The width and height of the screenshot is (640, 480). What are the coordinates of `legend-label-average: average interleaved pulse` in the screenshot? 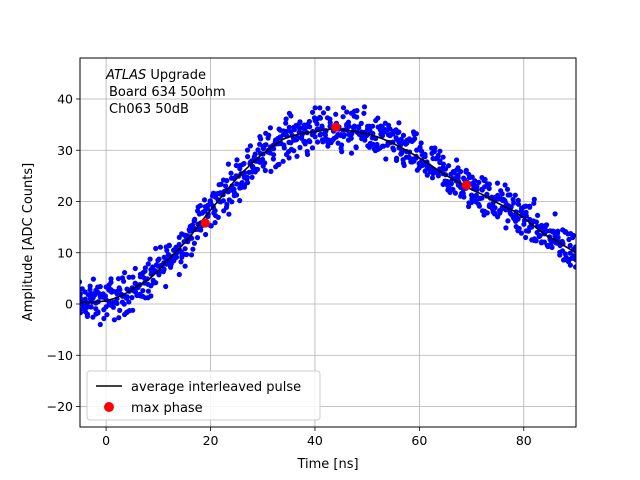 It's located at (216, 387).